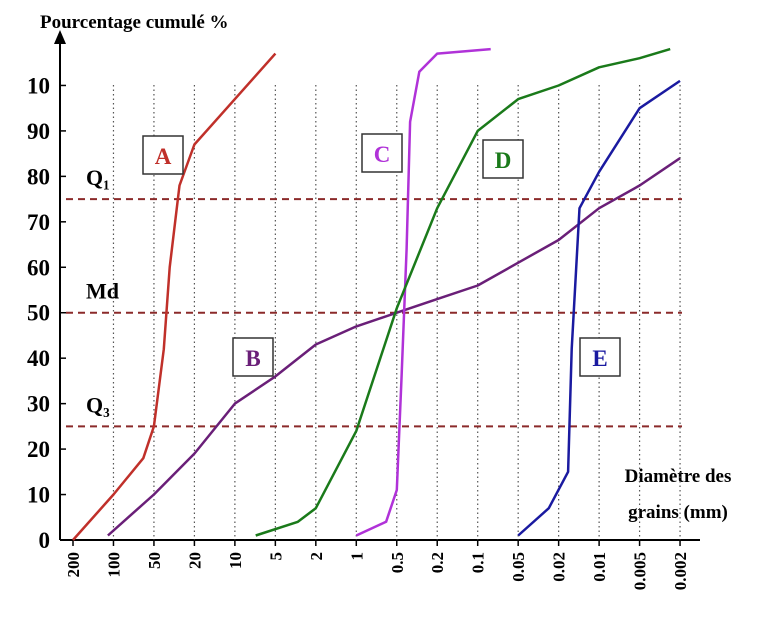  Describe the element at coordinates (154, 560) in the screenshot. I see `x-tick-label: 50` at that location.